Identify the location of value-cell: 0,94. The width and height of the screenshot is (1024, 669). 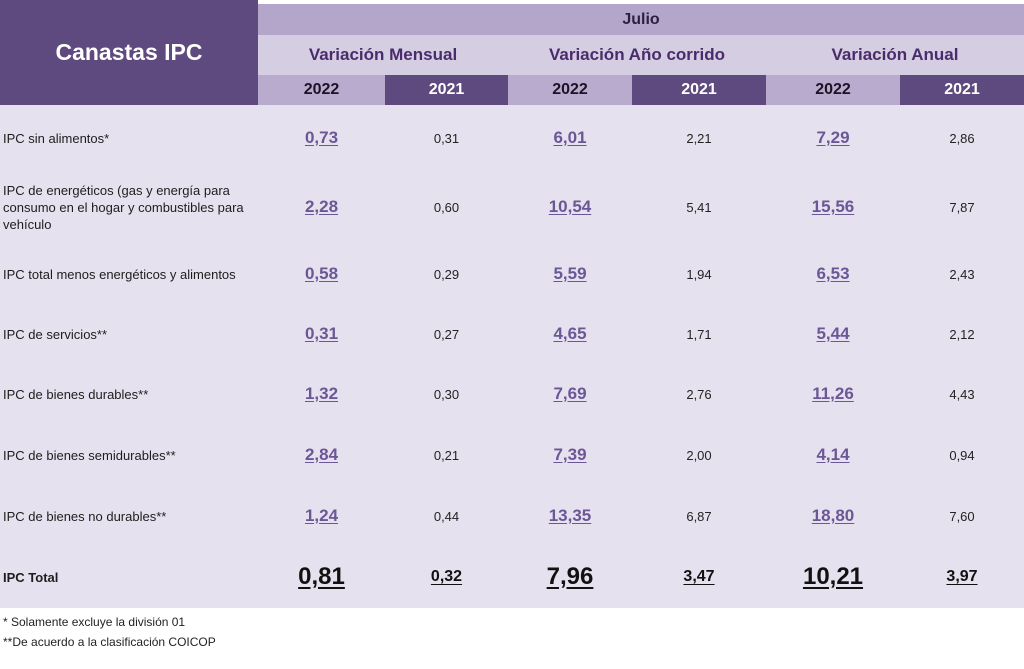
(962, 455).